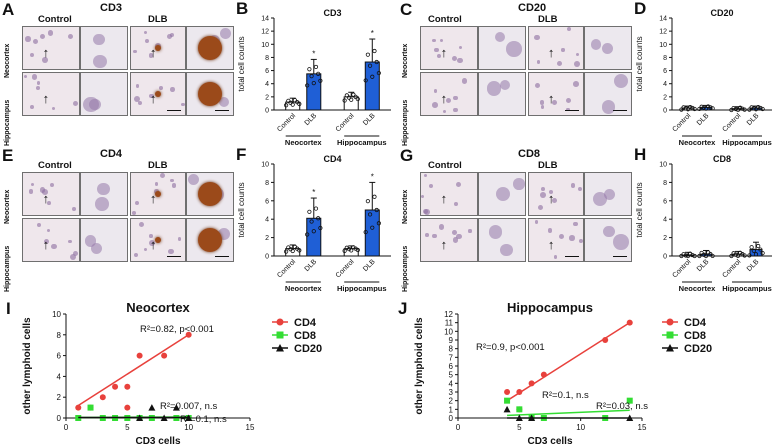 The image size is (778, 446). I want to click on legend-label: CD20, so click(308, 349).